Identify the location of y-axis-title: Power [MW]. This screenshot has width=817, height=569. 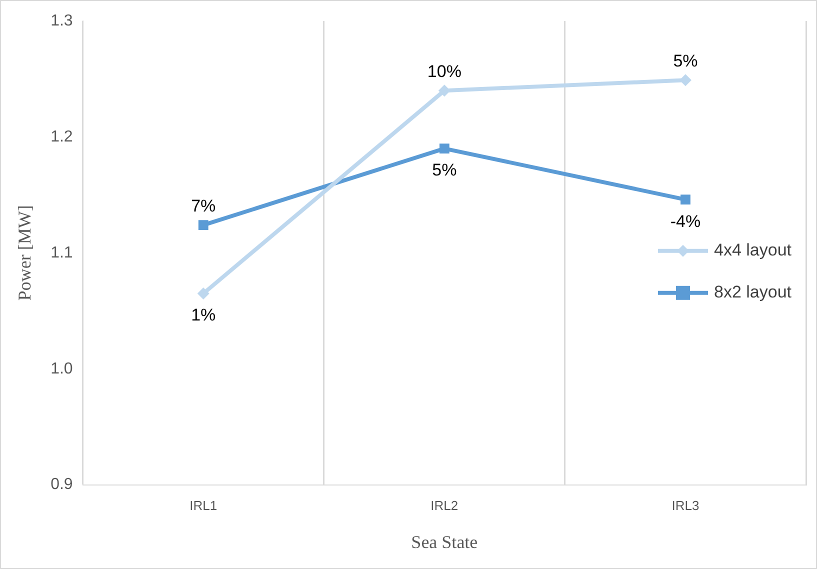
(24, 253).